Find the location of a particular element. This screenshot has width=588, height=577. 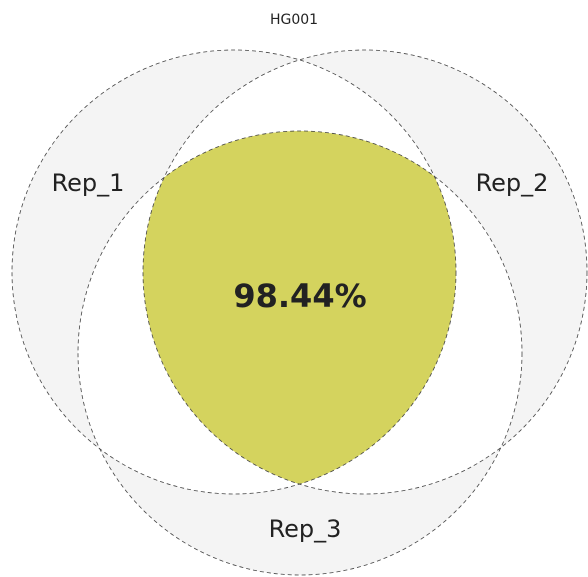

set-label: Rep_3 is located at coordinates (305, 529).